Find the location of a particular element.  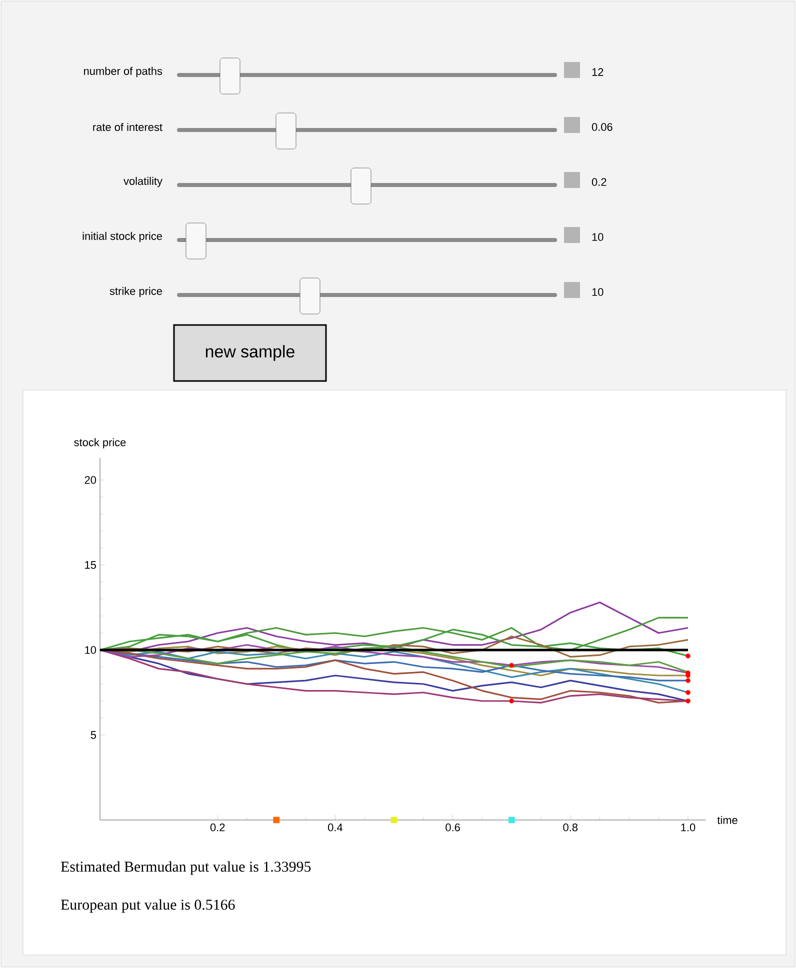

text: 0.06 is located at coordinates (602, 127).